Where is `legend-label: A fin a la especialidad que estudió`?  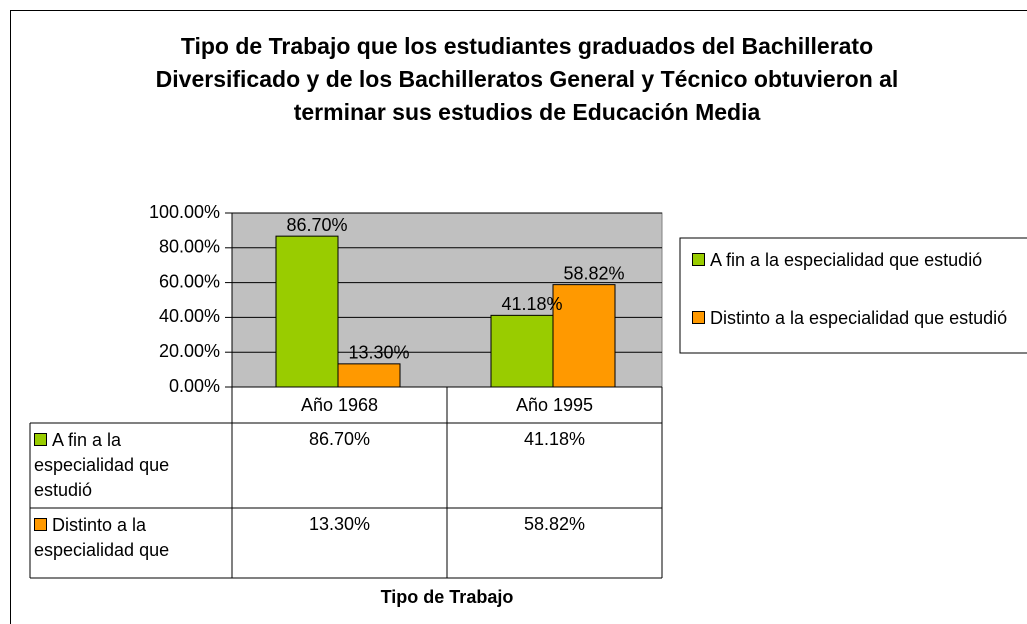 legend-label: A fin a la especialidad que estudió is located at coordinates (846, 260).